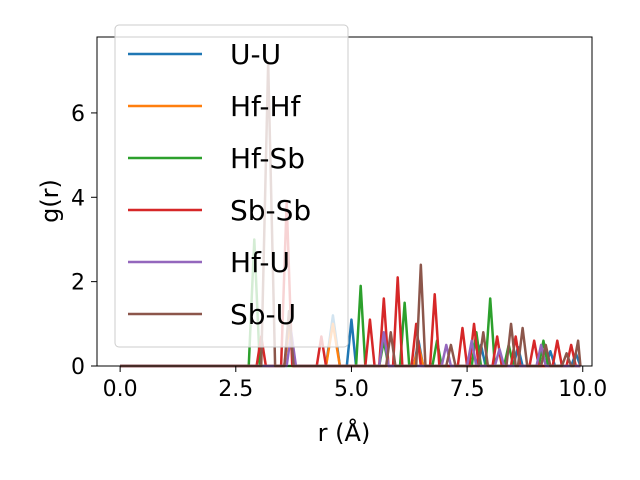 Image resolution: width=640 pixels, height=480 pixels. I want to click on x-tick-label: 0.0, so click(120, 389).